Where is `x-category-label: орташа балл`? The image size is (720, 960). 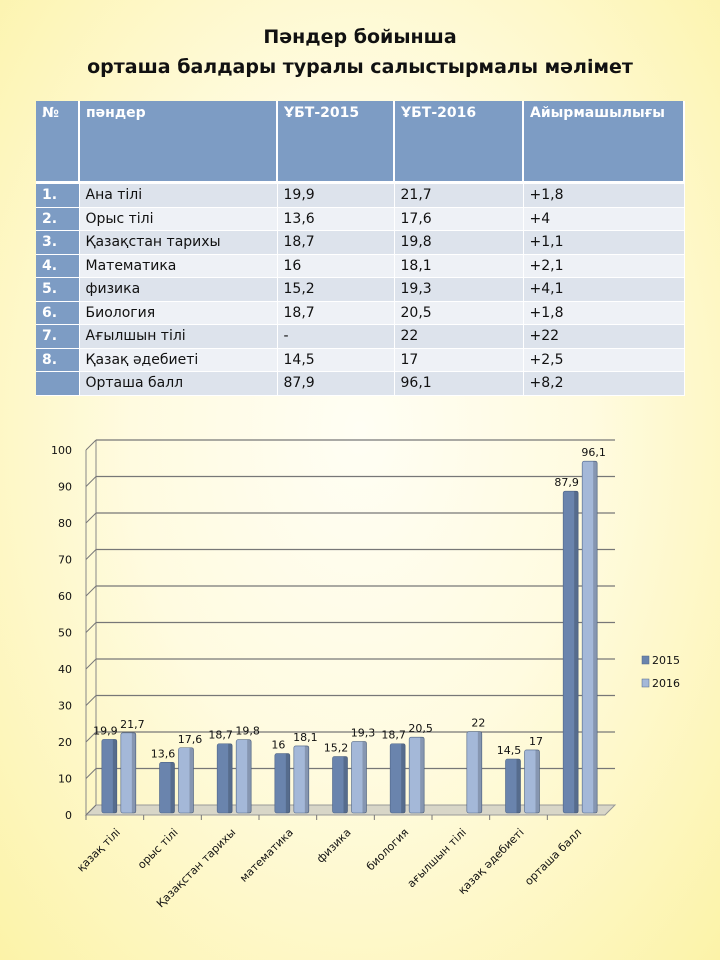
x-category-label: орташа балл is located at coordinates (553, 857).